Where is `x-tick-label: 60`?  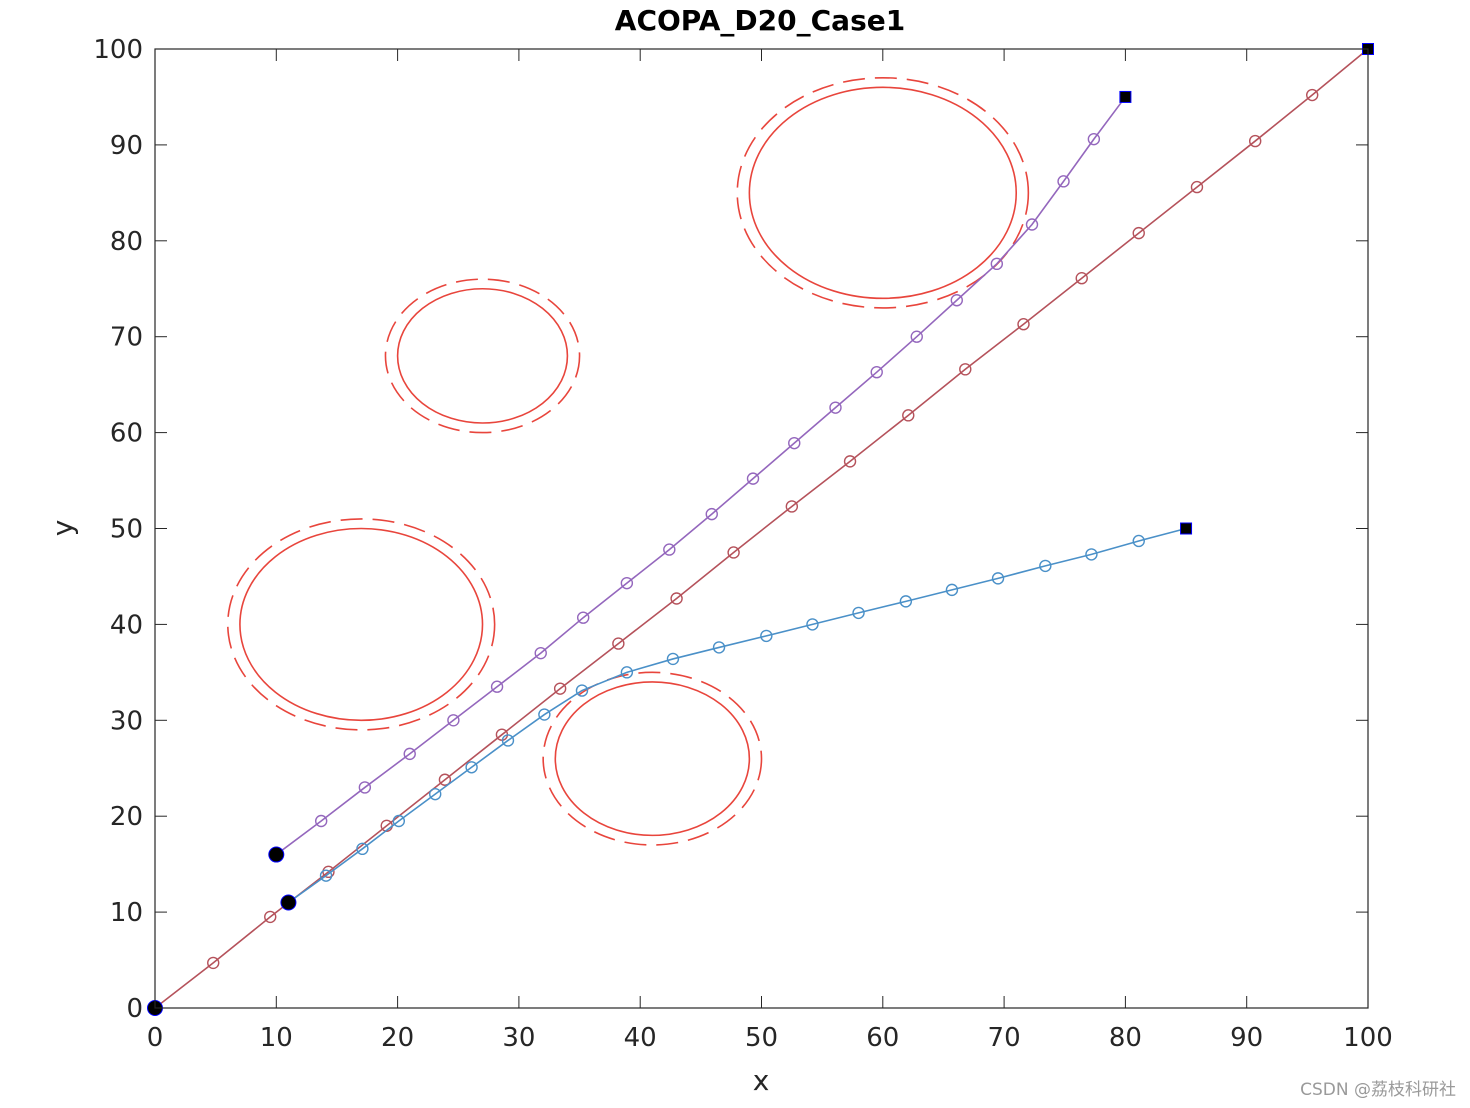
x-tick-label: 60 is located at coordinates (882, 1038).